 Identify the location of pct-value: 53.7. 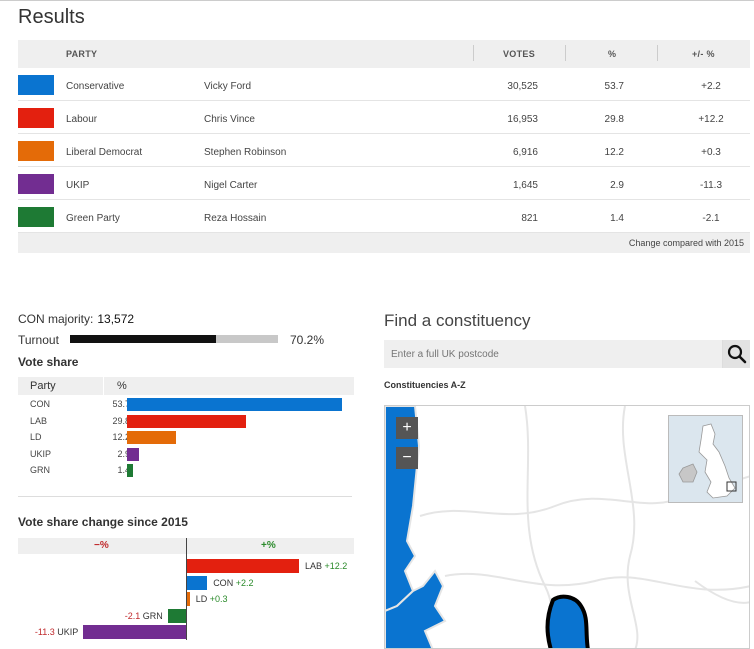
(614, 86).